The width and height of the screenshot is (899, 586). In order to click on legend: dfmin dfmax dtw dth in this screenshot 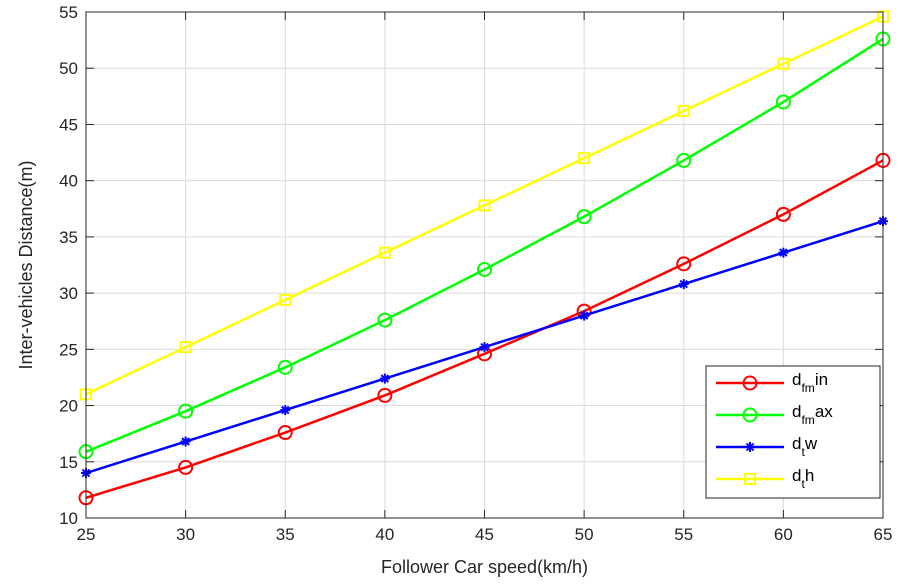, I will do `click(793, 432)`.